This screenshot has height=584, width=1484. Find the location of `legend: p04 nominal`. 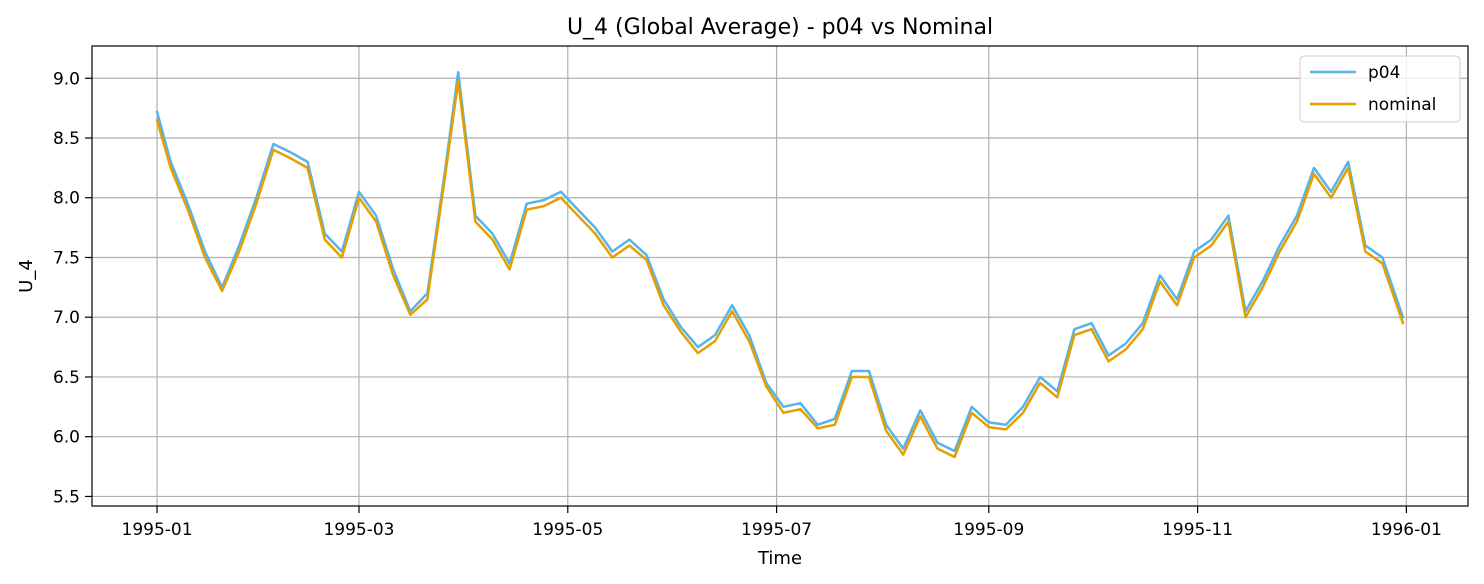

legend: p04 nominal is located at coordinates (1380, 89).